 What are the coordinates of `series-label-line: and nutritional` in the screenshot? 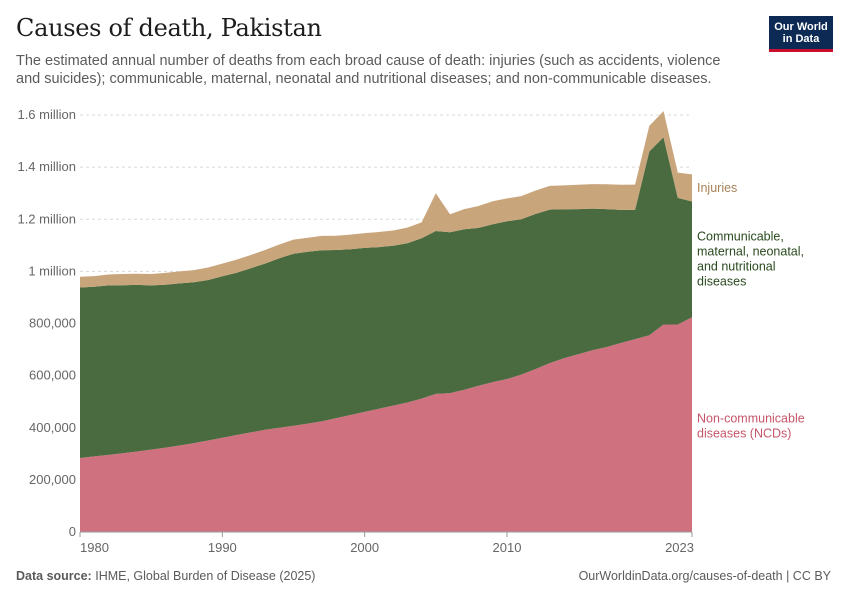 It's located at (736, 267).